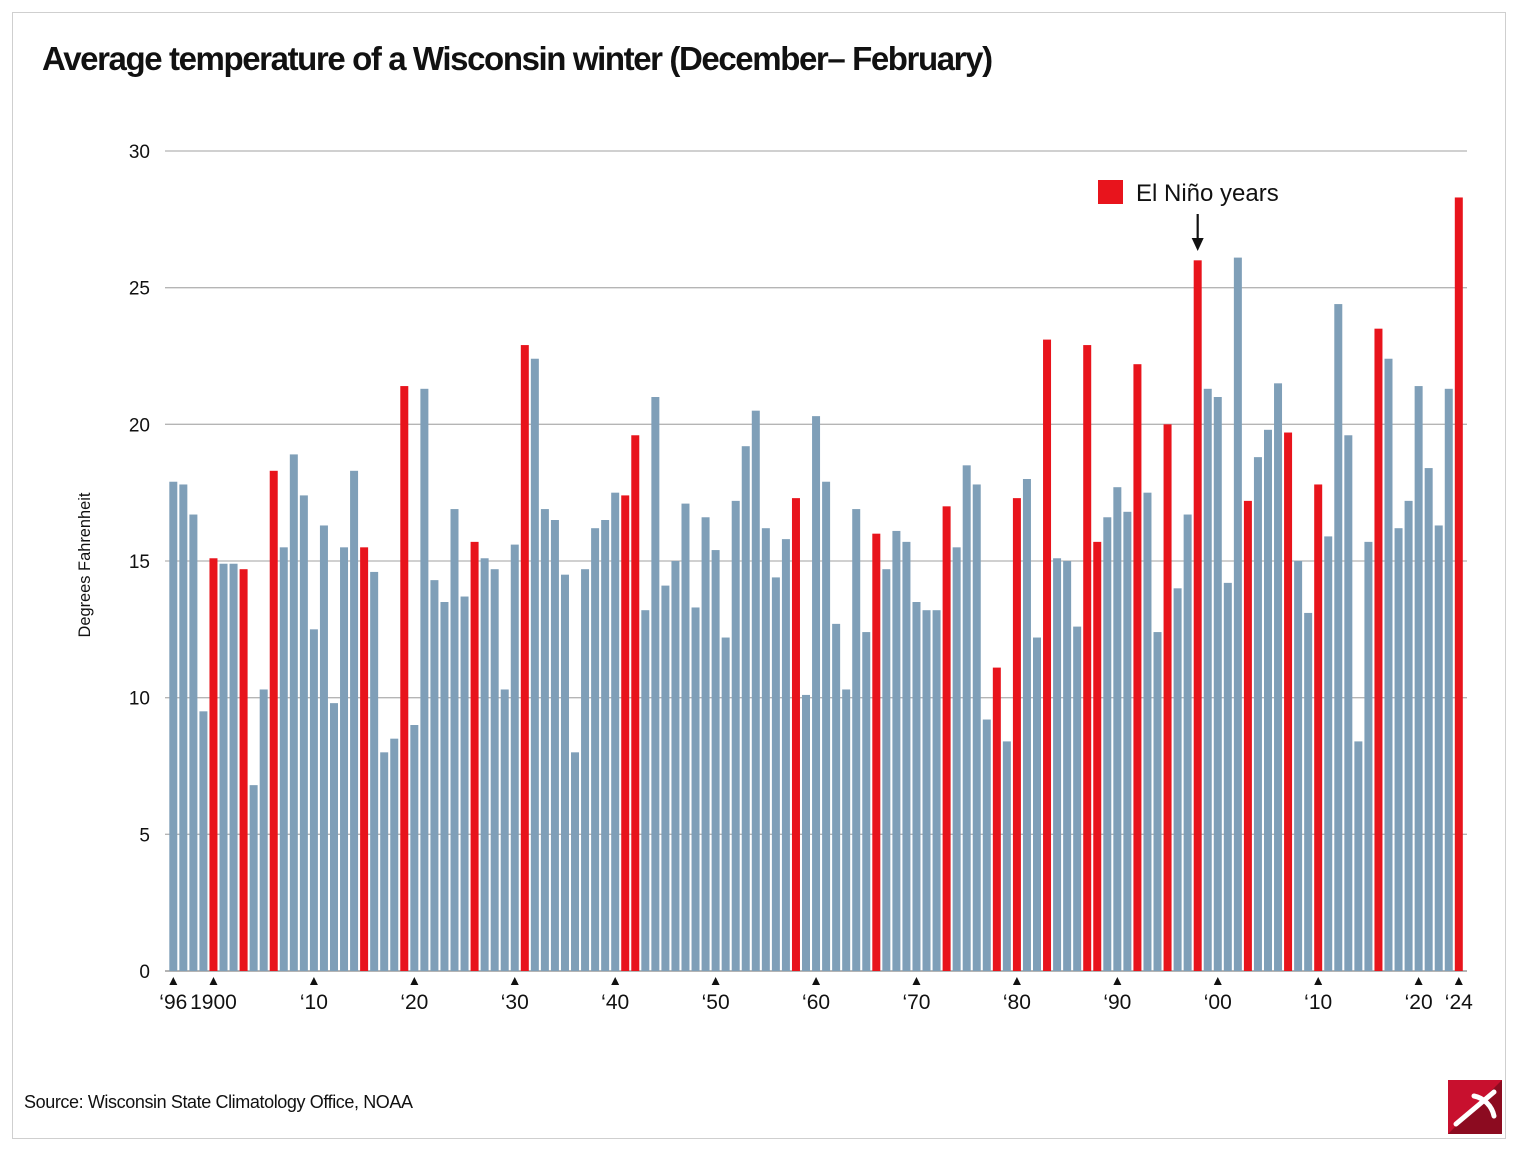 This screenshot has height=1154, width=1520. I want to click on x-tick-label: ‘00, so click(1218, 1002).